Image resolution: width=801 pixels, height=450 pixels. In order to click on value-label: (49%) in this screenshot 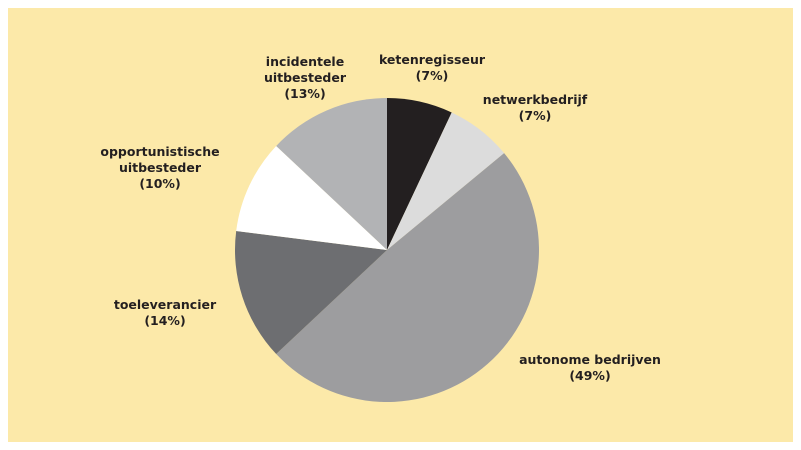, I will do `click(590, 375)`.